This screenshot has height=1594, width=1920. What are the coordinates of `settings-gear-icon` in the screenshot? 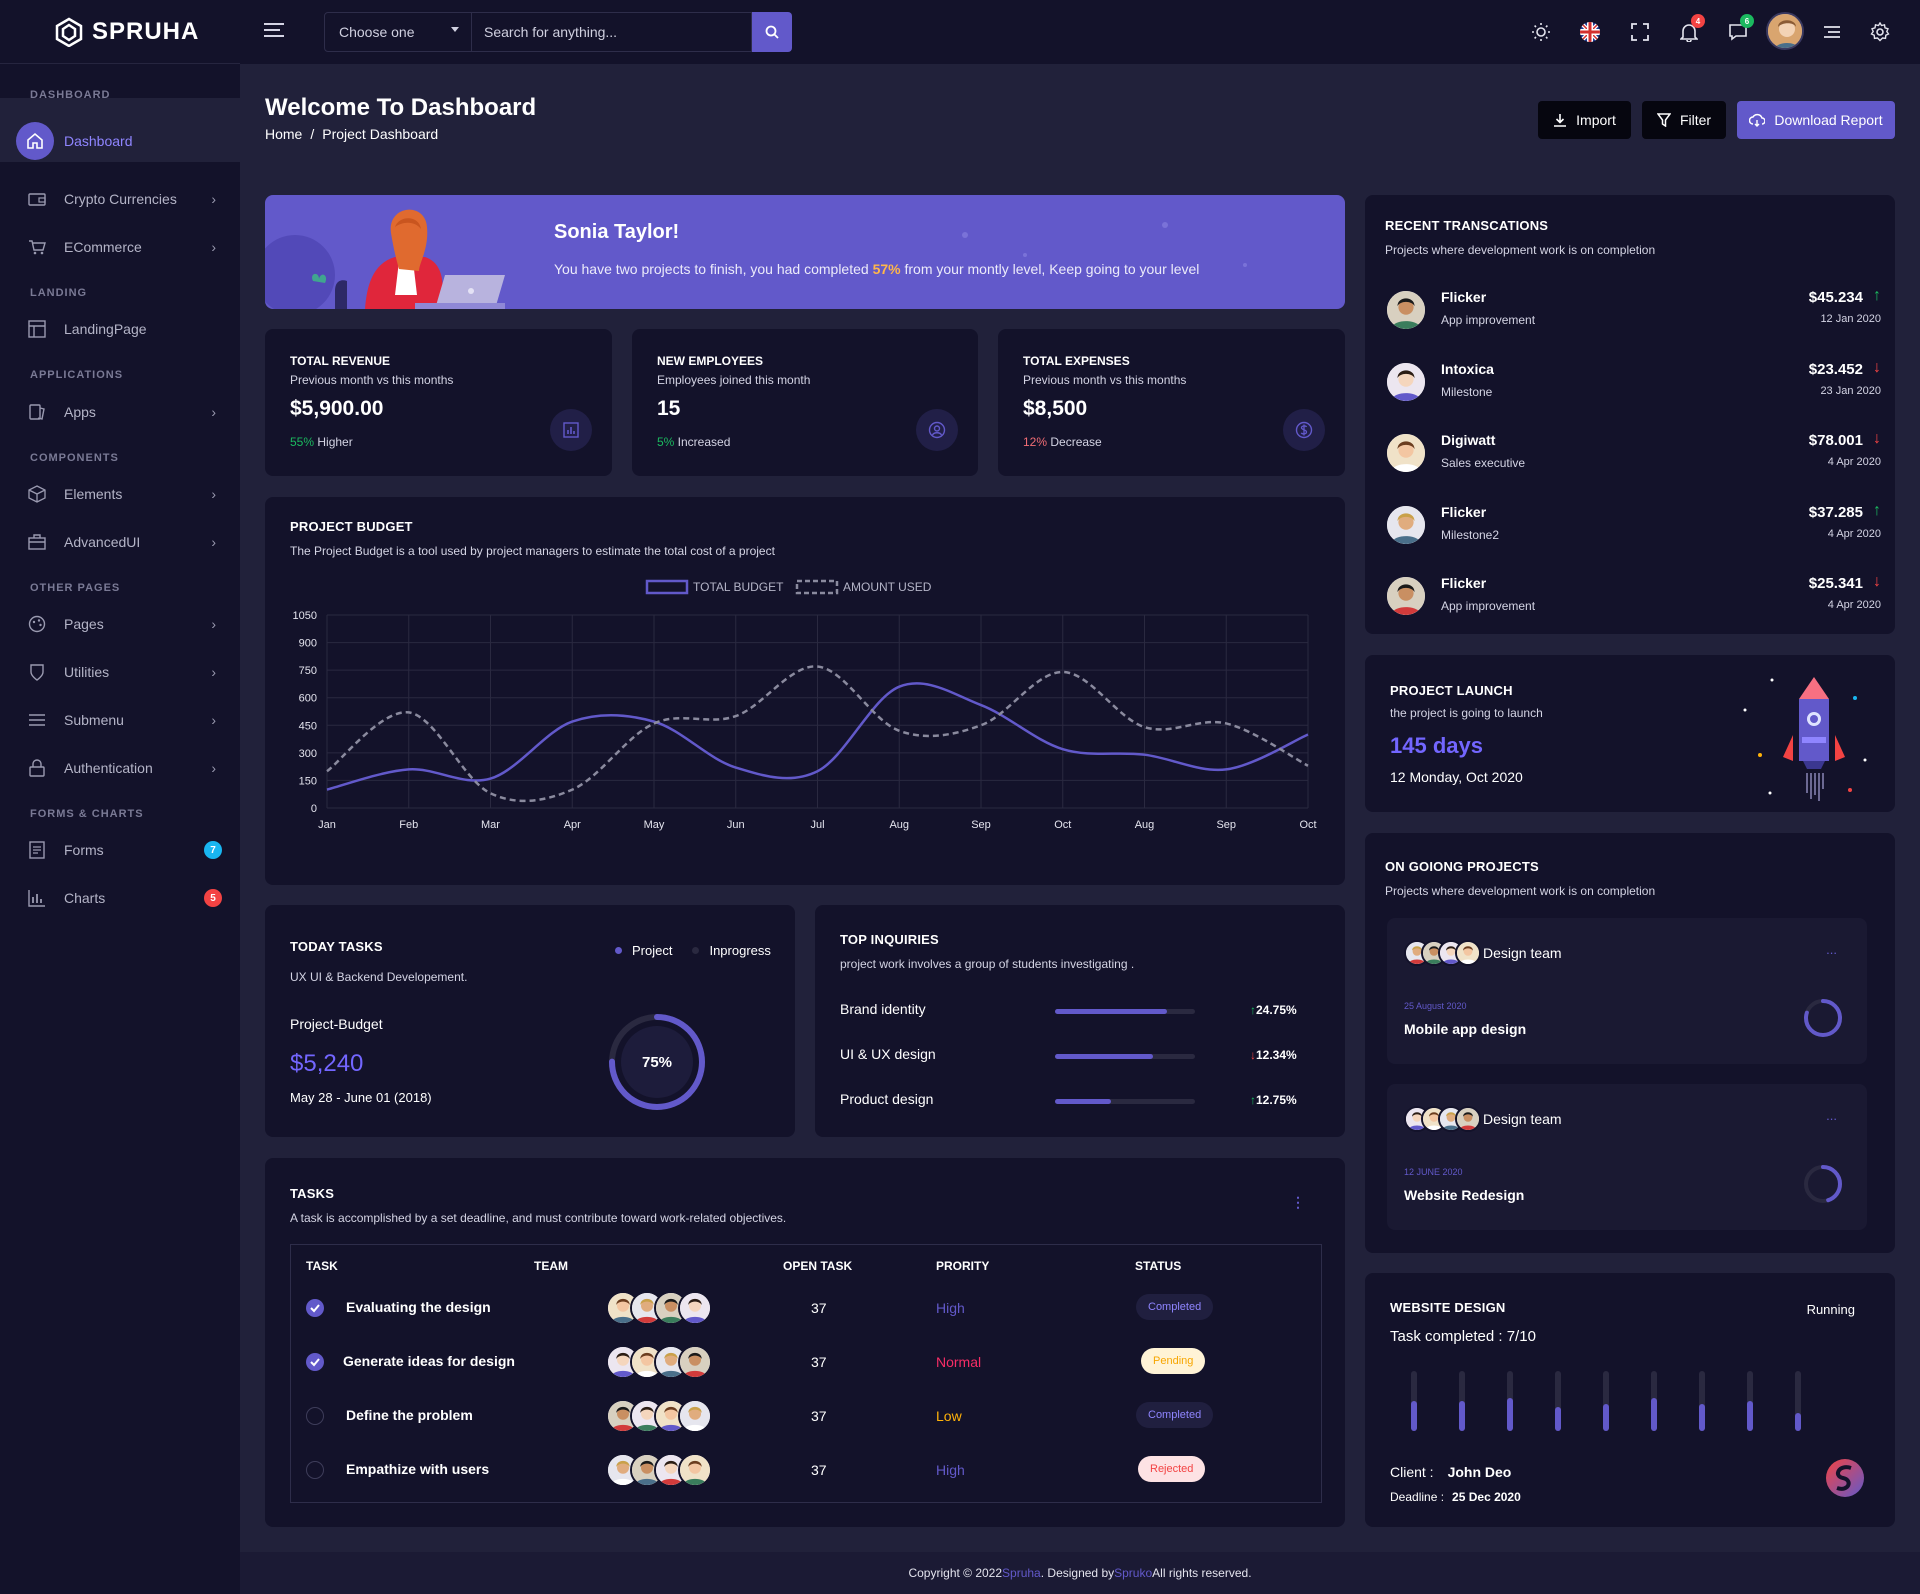 It's located at (1880, 32).